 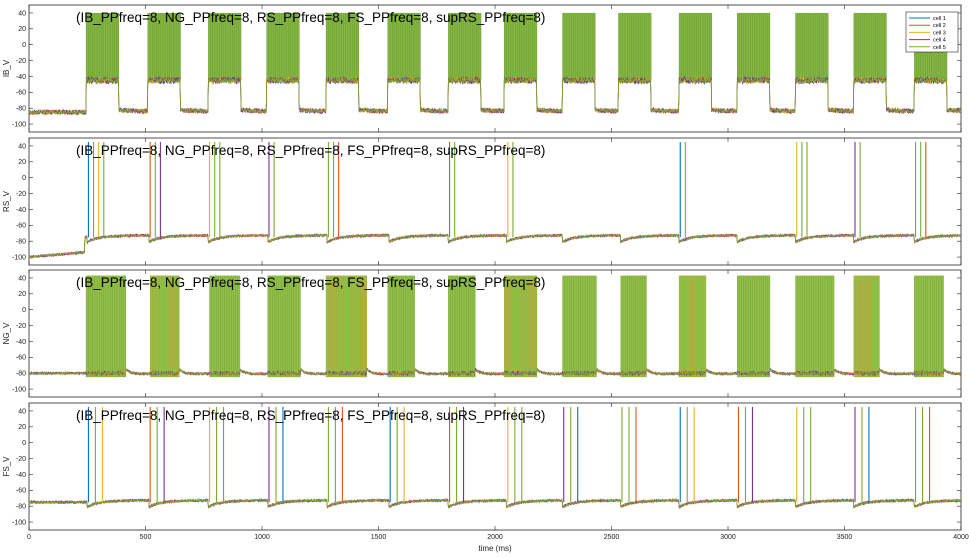 I want to click on x-tick-label: 3000, so click(x=728, y=537).